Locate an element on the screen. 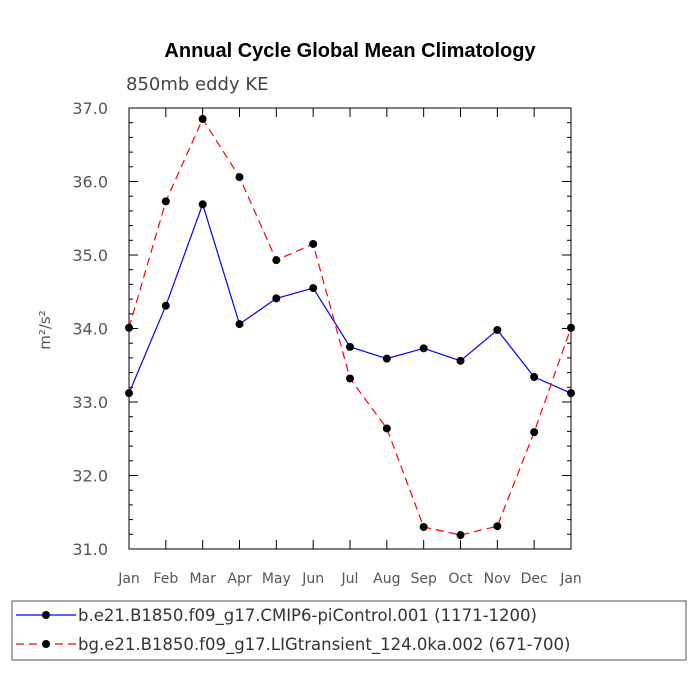  x-tick-label: Jun is located at coordinates (312, 579).